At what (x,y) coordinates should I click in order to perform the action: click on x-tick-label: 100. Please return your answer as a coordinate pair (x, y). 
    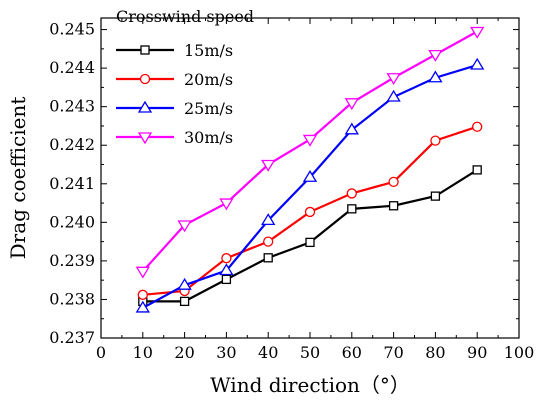
    Looking at the image, I should click on (519, 352).